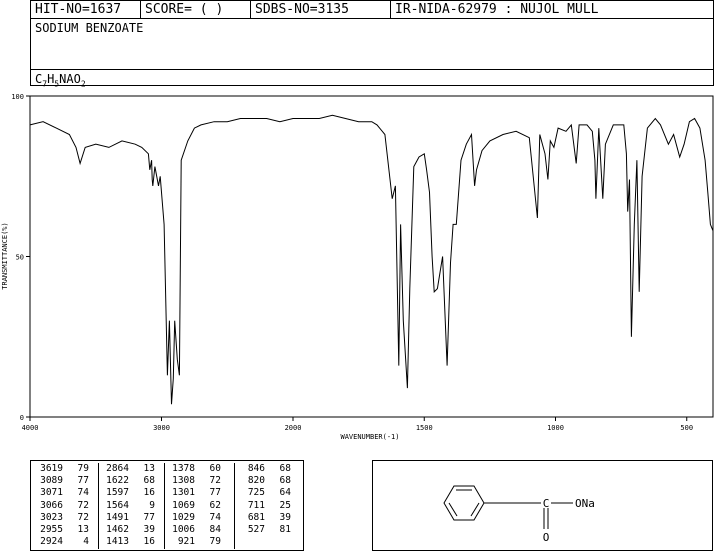 Image resolution: width=715 pixels, height=554 pixels. What do you see at coordinates (268, 518) in the screenshot?
I see `peak-row: 681 39` at bounding box center [268, 518].